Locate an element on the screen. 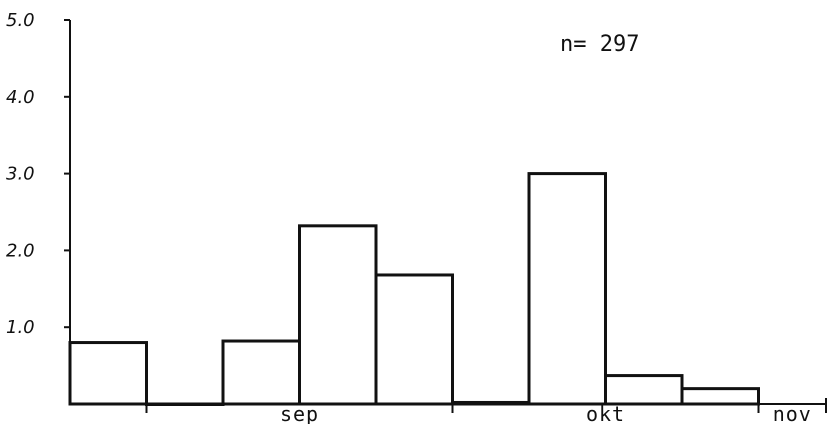 This screenshot has height=424, width=830. y-tick-label: 4.0 is located at coordinates (20, 97).